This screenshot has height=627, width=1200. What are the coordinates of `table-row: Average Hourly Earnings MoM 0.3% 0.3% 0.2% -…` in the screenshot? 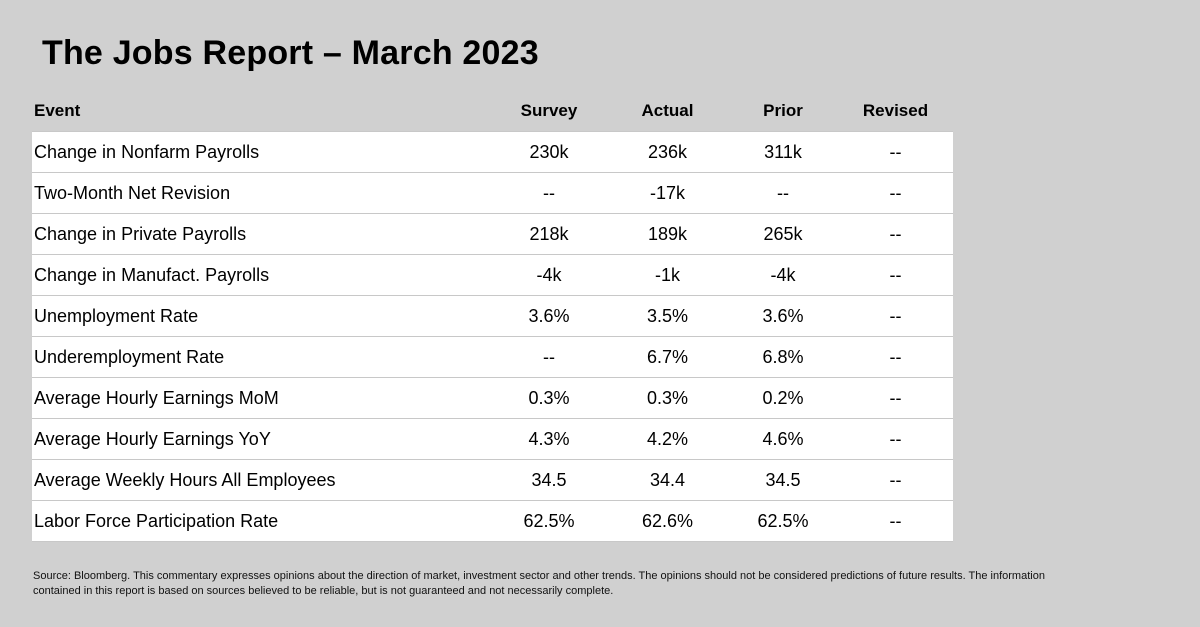 It's located at (492, 397).